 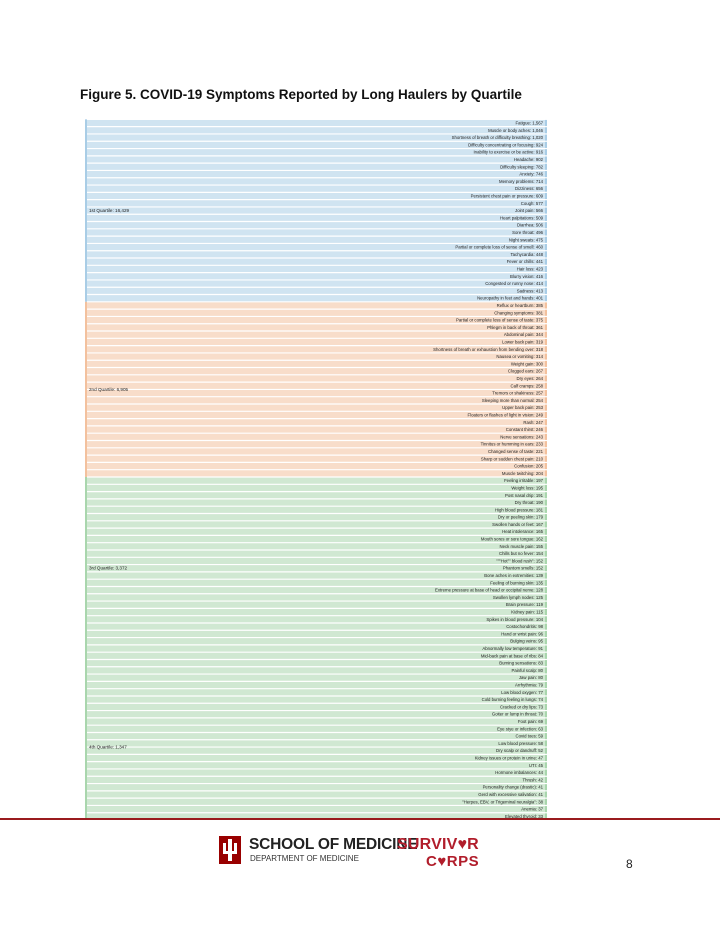 What do you see at coordinates (438, 844) in the screenshot?
I see `survivor-corps-logo-top: SURVIV♥R` at bounding box center [438, 844].